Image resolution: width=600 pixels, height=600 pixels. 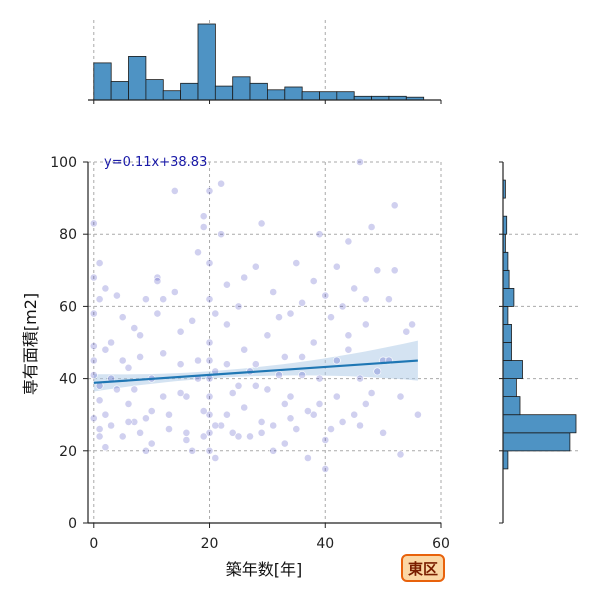 I want to click on region-badge-box, so click(x=423, y=568).